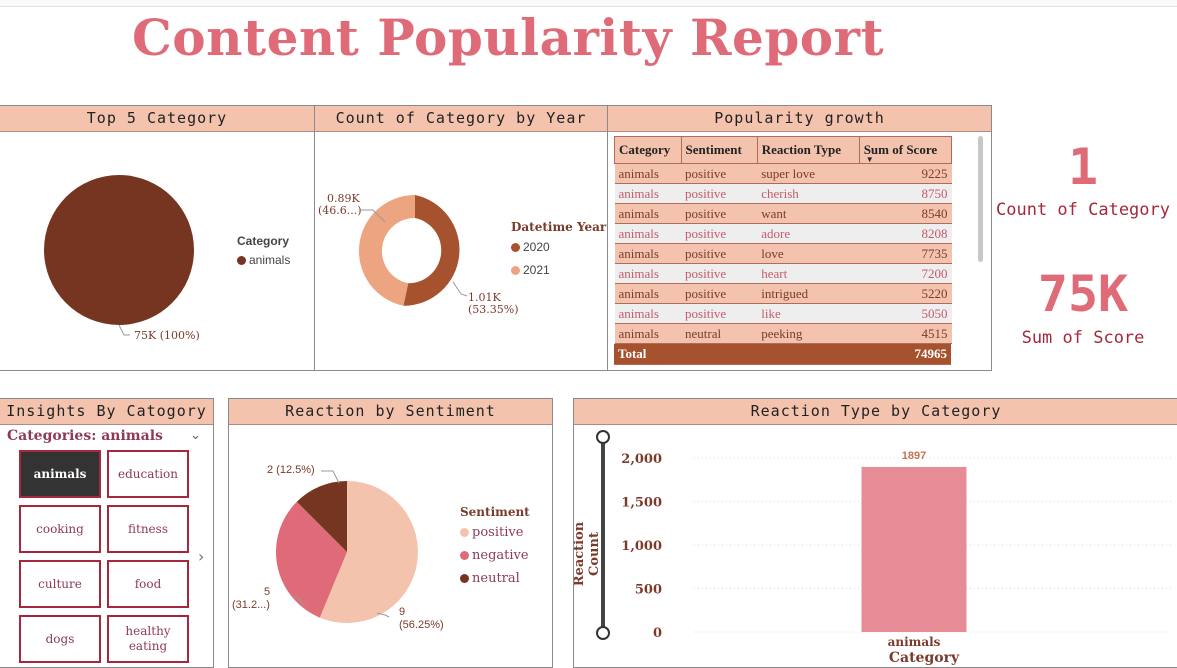 The height and width of the screenshot is (668, 1177). I want to click on legend-label: 2020, so click(536, 247).